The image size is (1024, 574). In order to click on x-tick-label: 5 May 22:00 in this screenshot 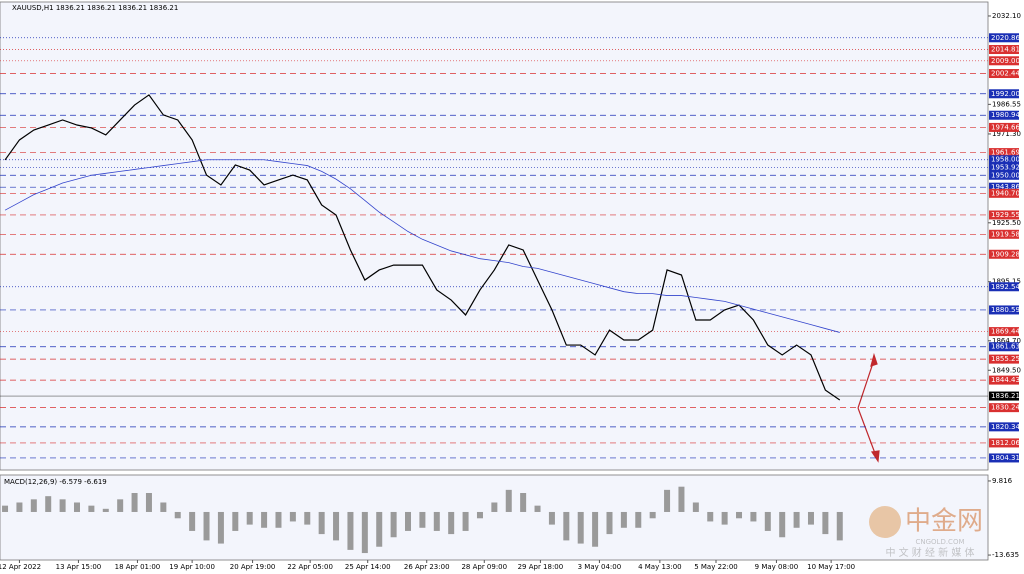, I will do `click(716, 567)`.